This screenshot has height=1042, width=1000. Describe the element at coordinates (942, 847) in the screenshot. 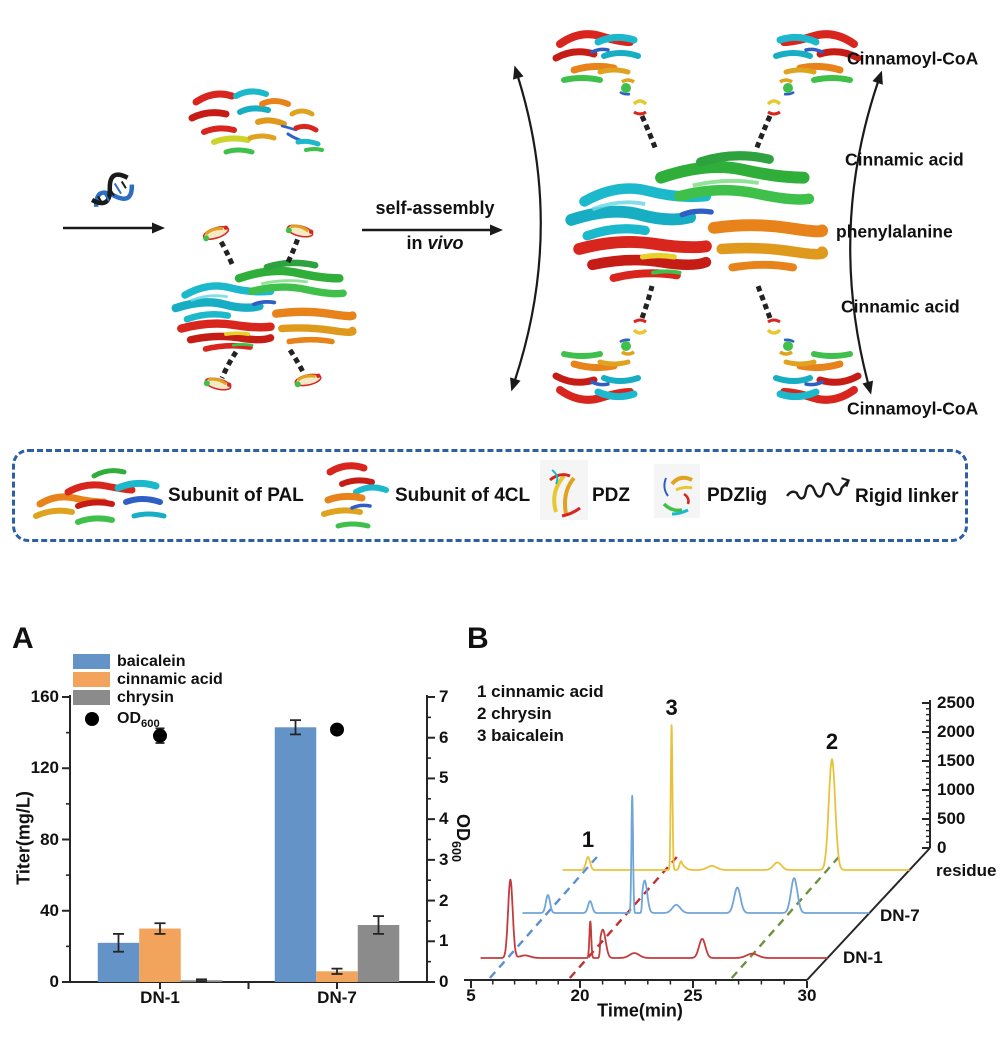

I see `panel-b-intensity-tick-label: 0` at that location.